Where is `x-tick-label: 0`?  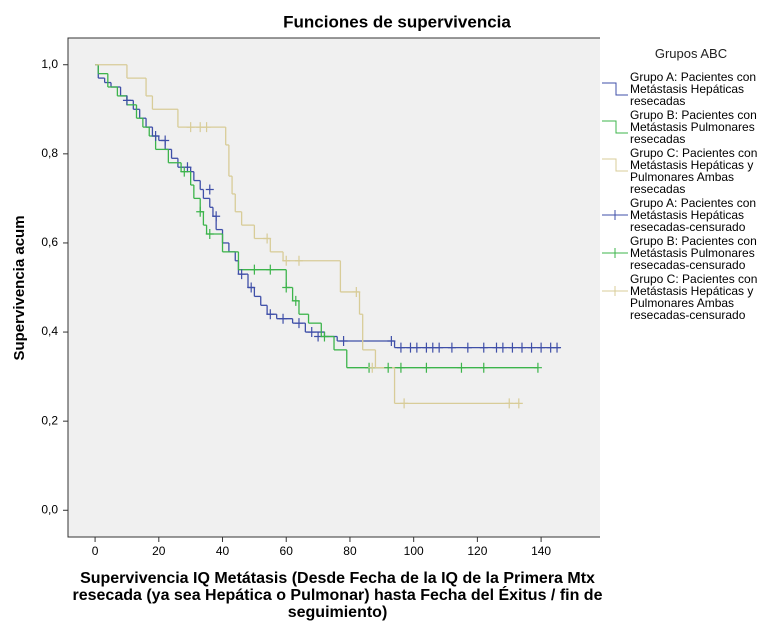
x-tick-label: 0 is located at coordinates (95, 551).